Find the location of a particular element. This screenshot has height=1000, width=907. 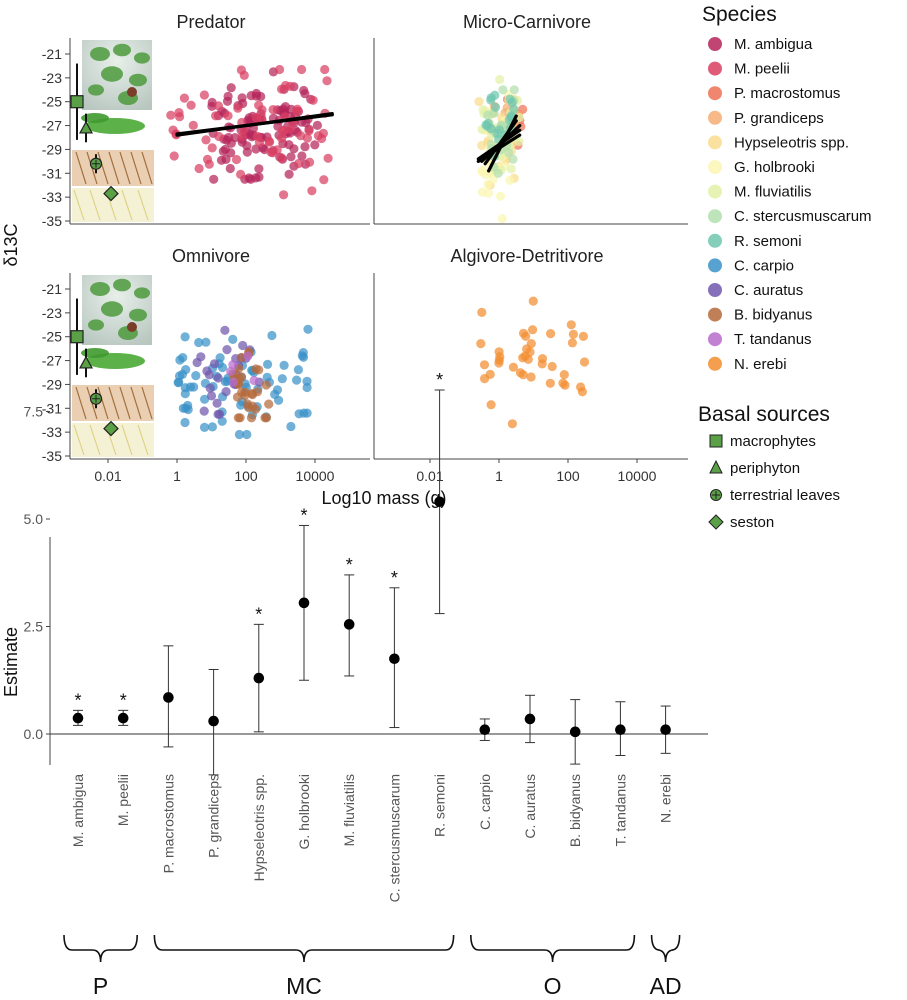

panel-4: Algivore-Detritivore 0.01 1 100 10000 is located at coordinates (530, 365).